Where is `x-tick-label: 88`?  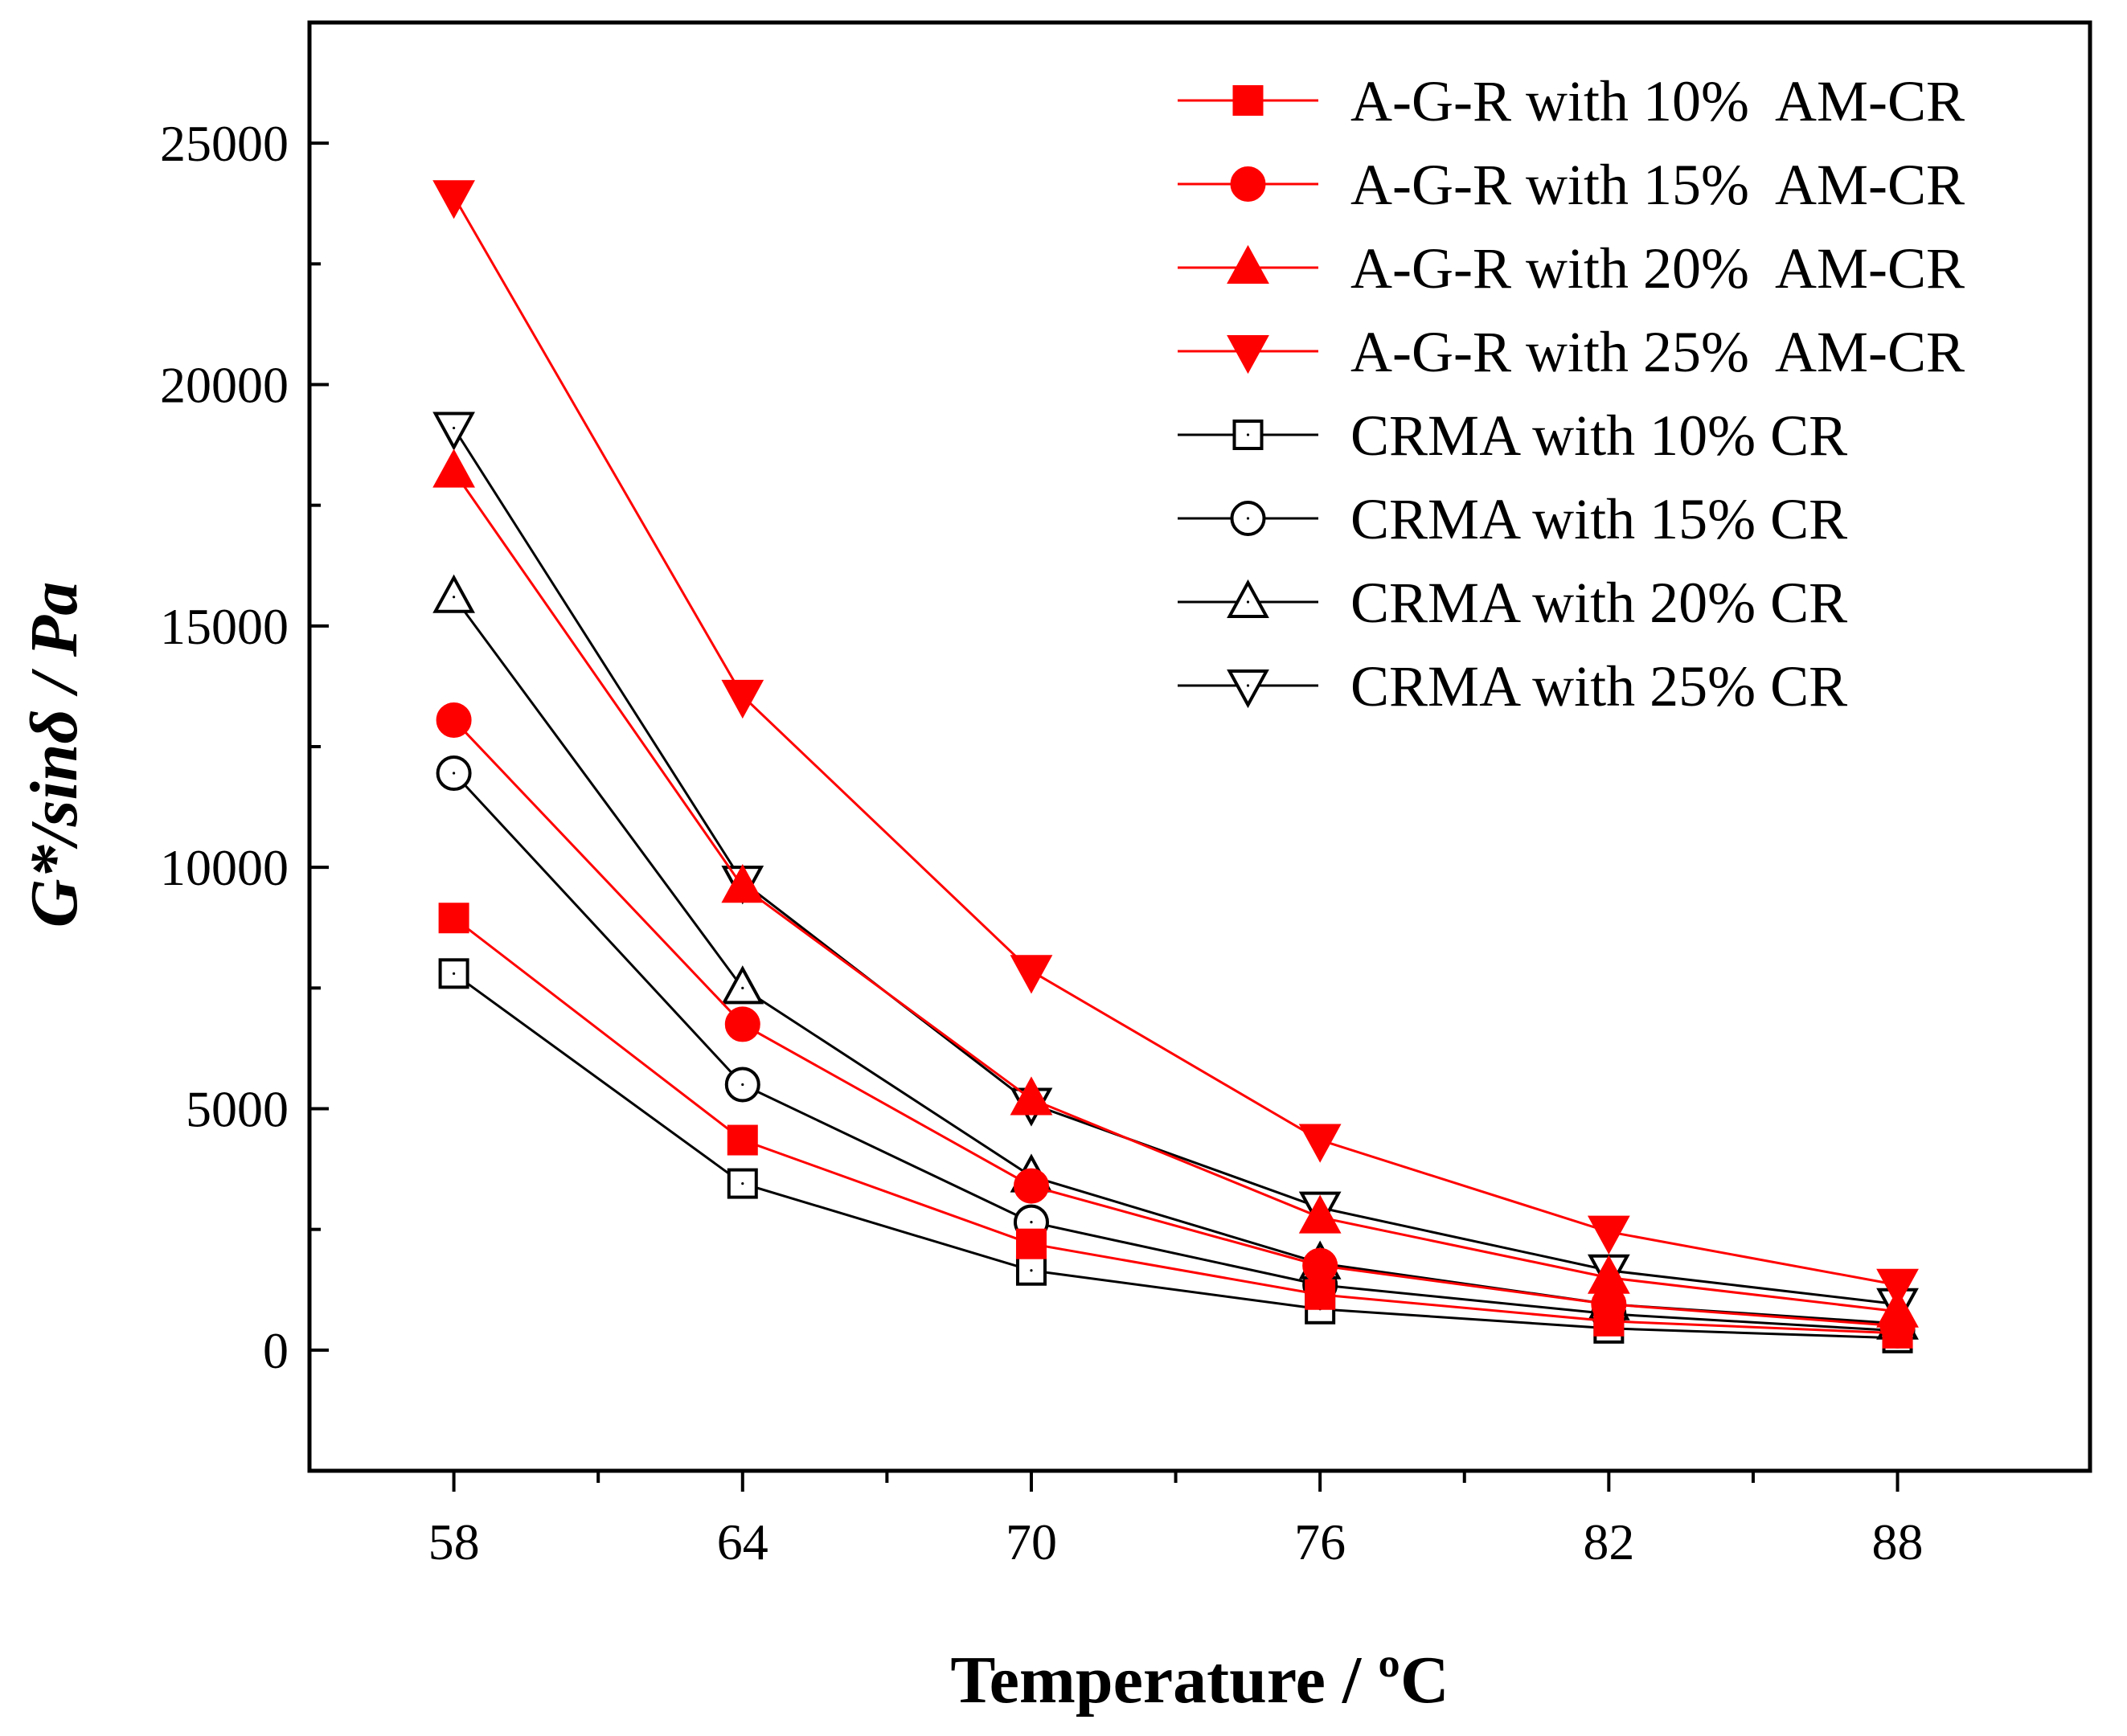 x-tick-label: 88 is located at coordinates (1898, 1541).